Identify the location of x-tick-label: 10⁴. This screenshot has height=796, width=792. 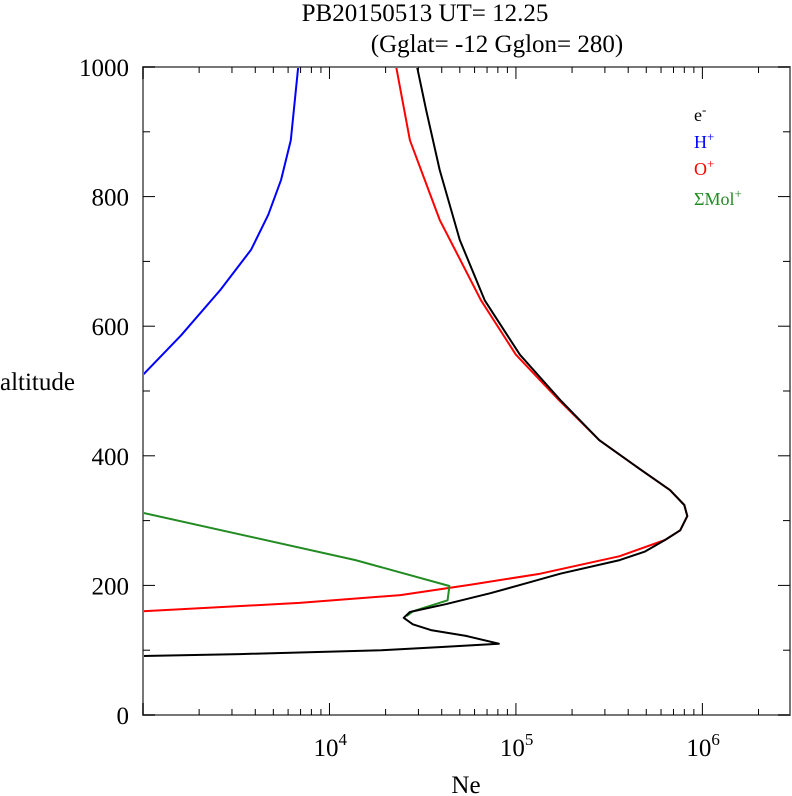
(330, 746).